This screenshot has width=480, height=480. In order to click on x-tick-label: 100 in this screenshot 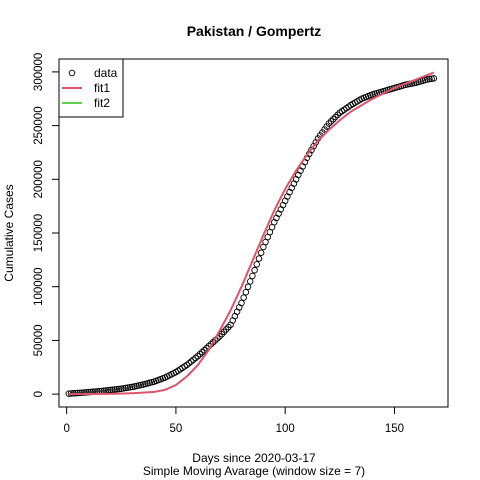, I will do `click(285, 429)`.